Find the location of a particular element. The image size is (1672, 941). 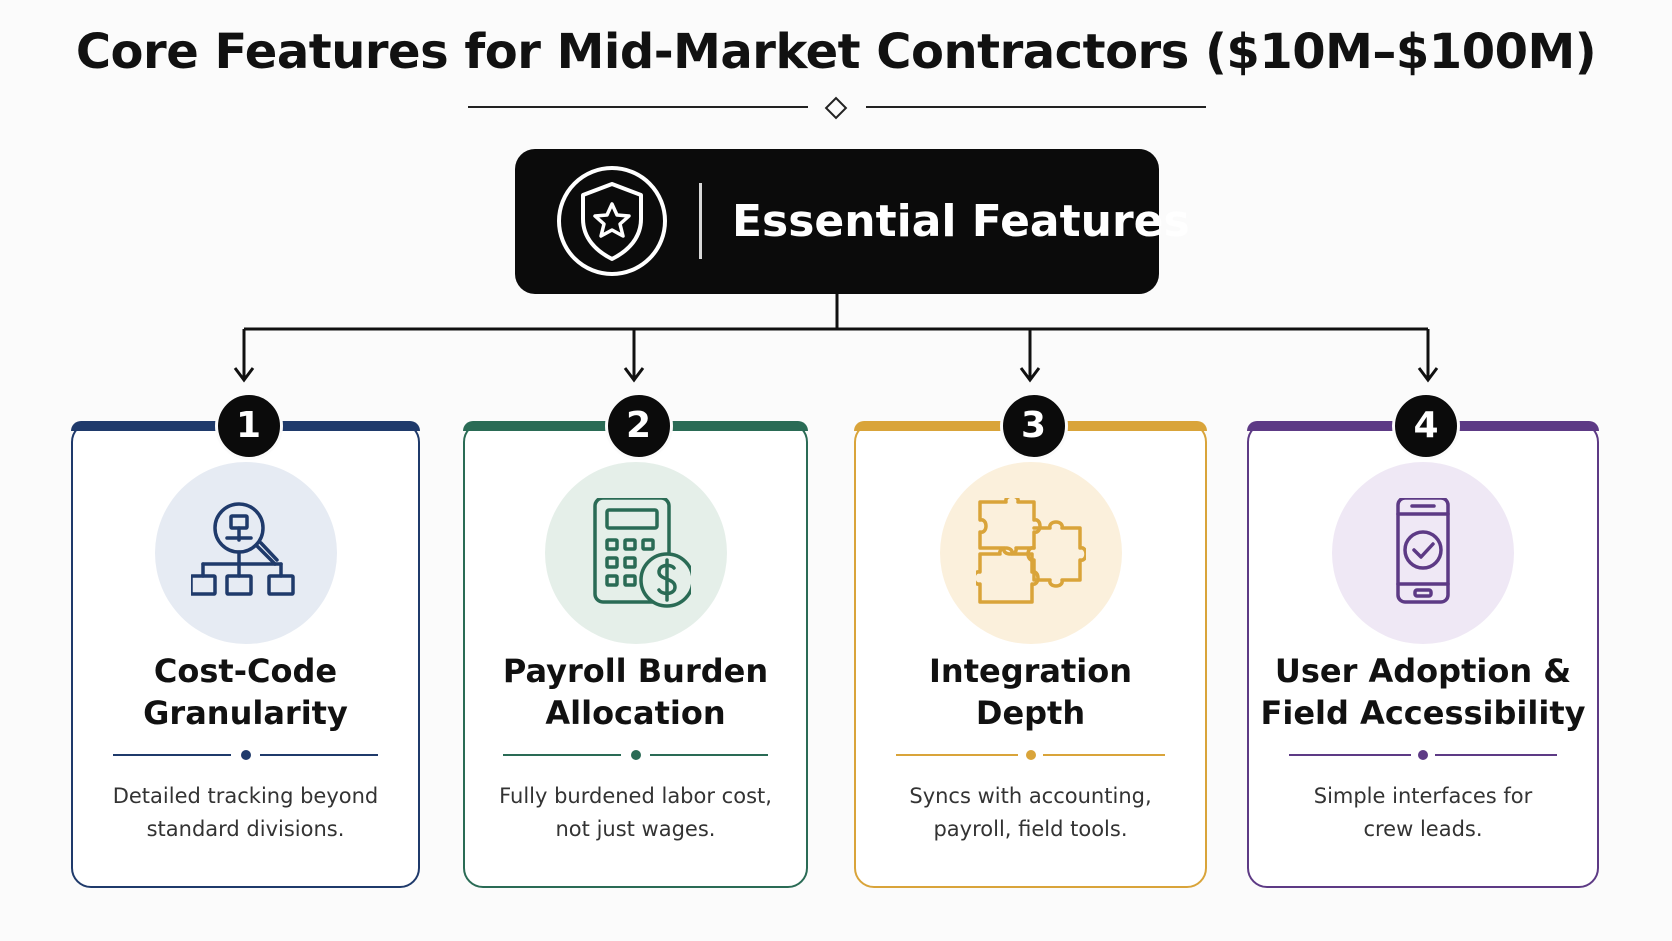

number-badge: 3 is located at coordinates (1033, 426).